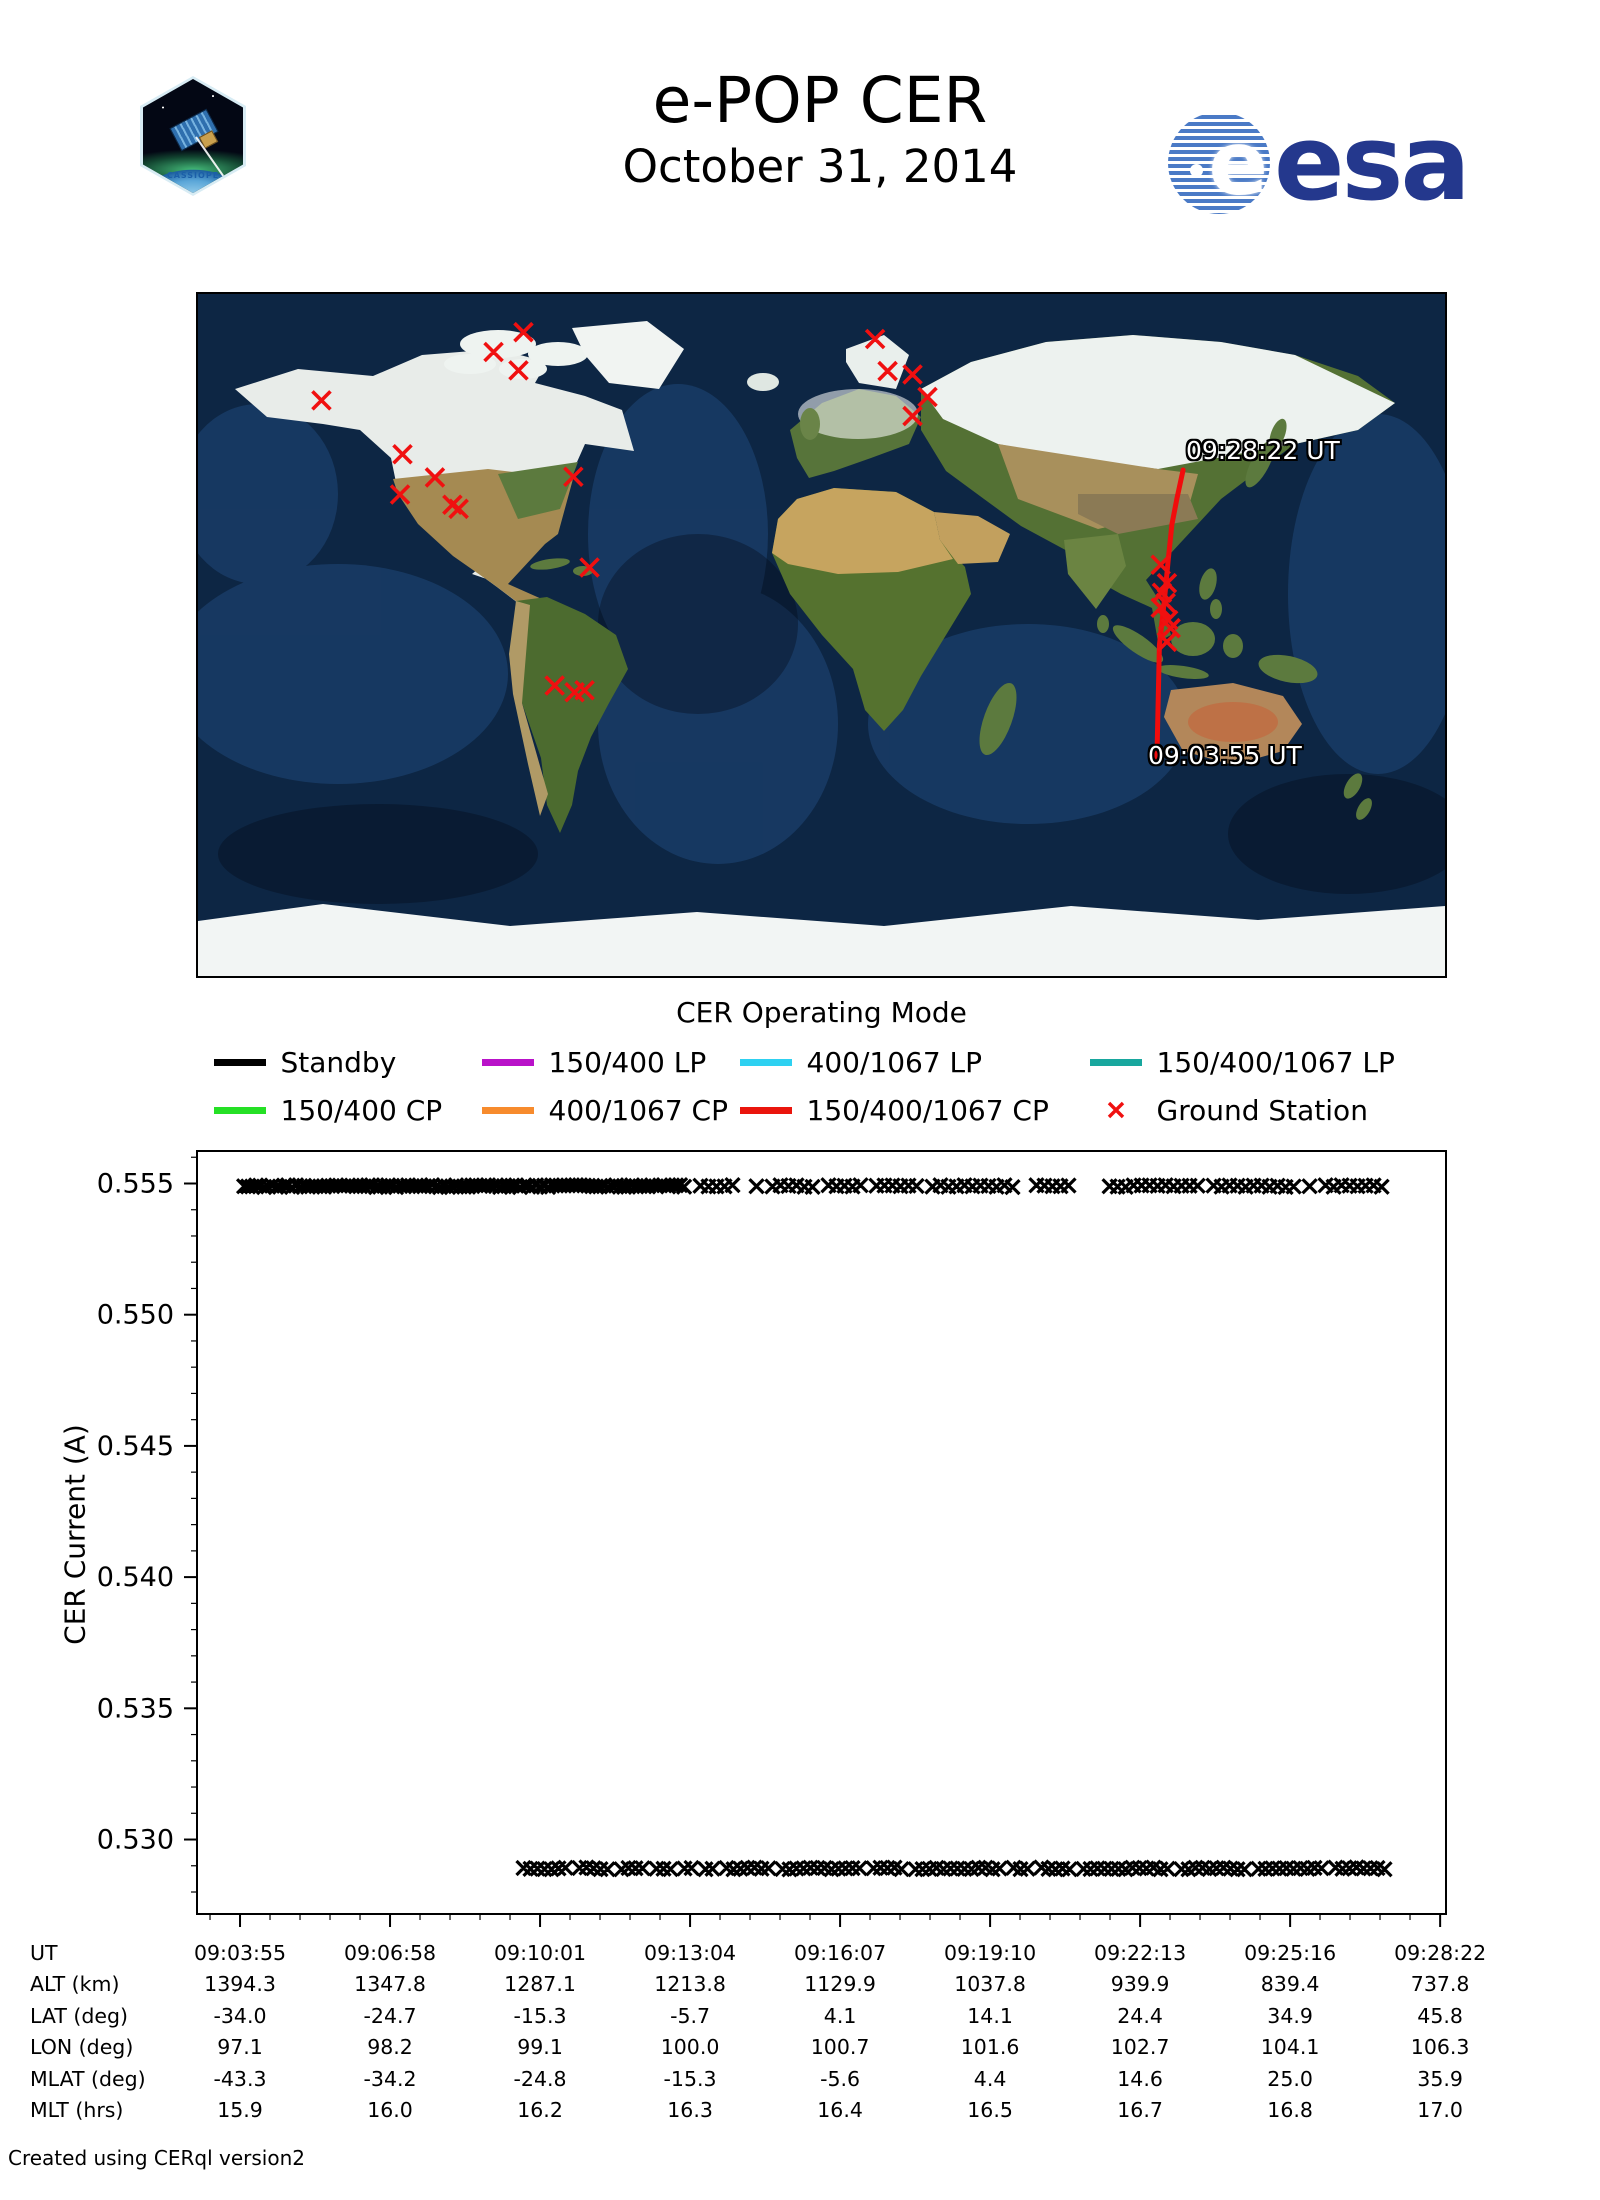 This screenshot has height=2200, width=1600. I want to click on table-cell: 104.1, so click(1290, 2047).